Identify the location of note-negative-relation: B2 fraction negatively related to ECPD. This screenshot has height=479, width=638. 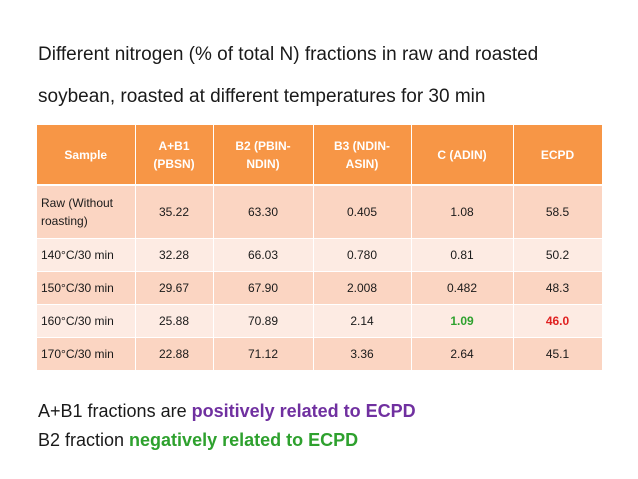
(328, 440).